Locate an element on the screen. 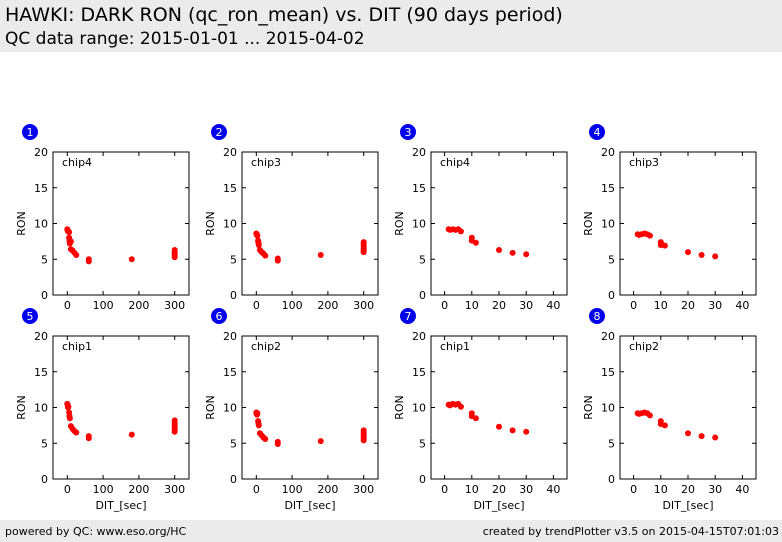  panel-badge-number: 4 is located at coordinates (597, 132).